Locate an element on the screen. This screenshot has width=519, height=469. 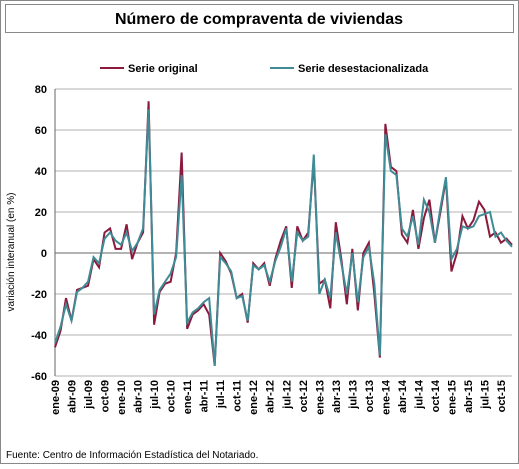
x-tick-label: abr-13 is located at coordinates (337, 396).